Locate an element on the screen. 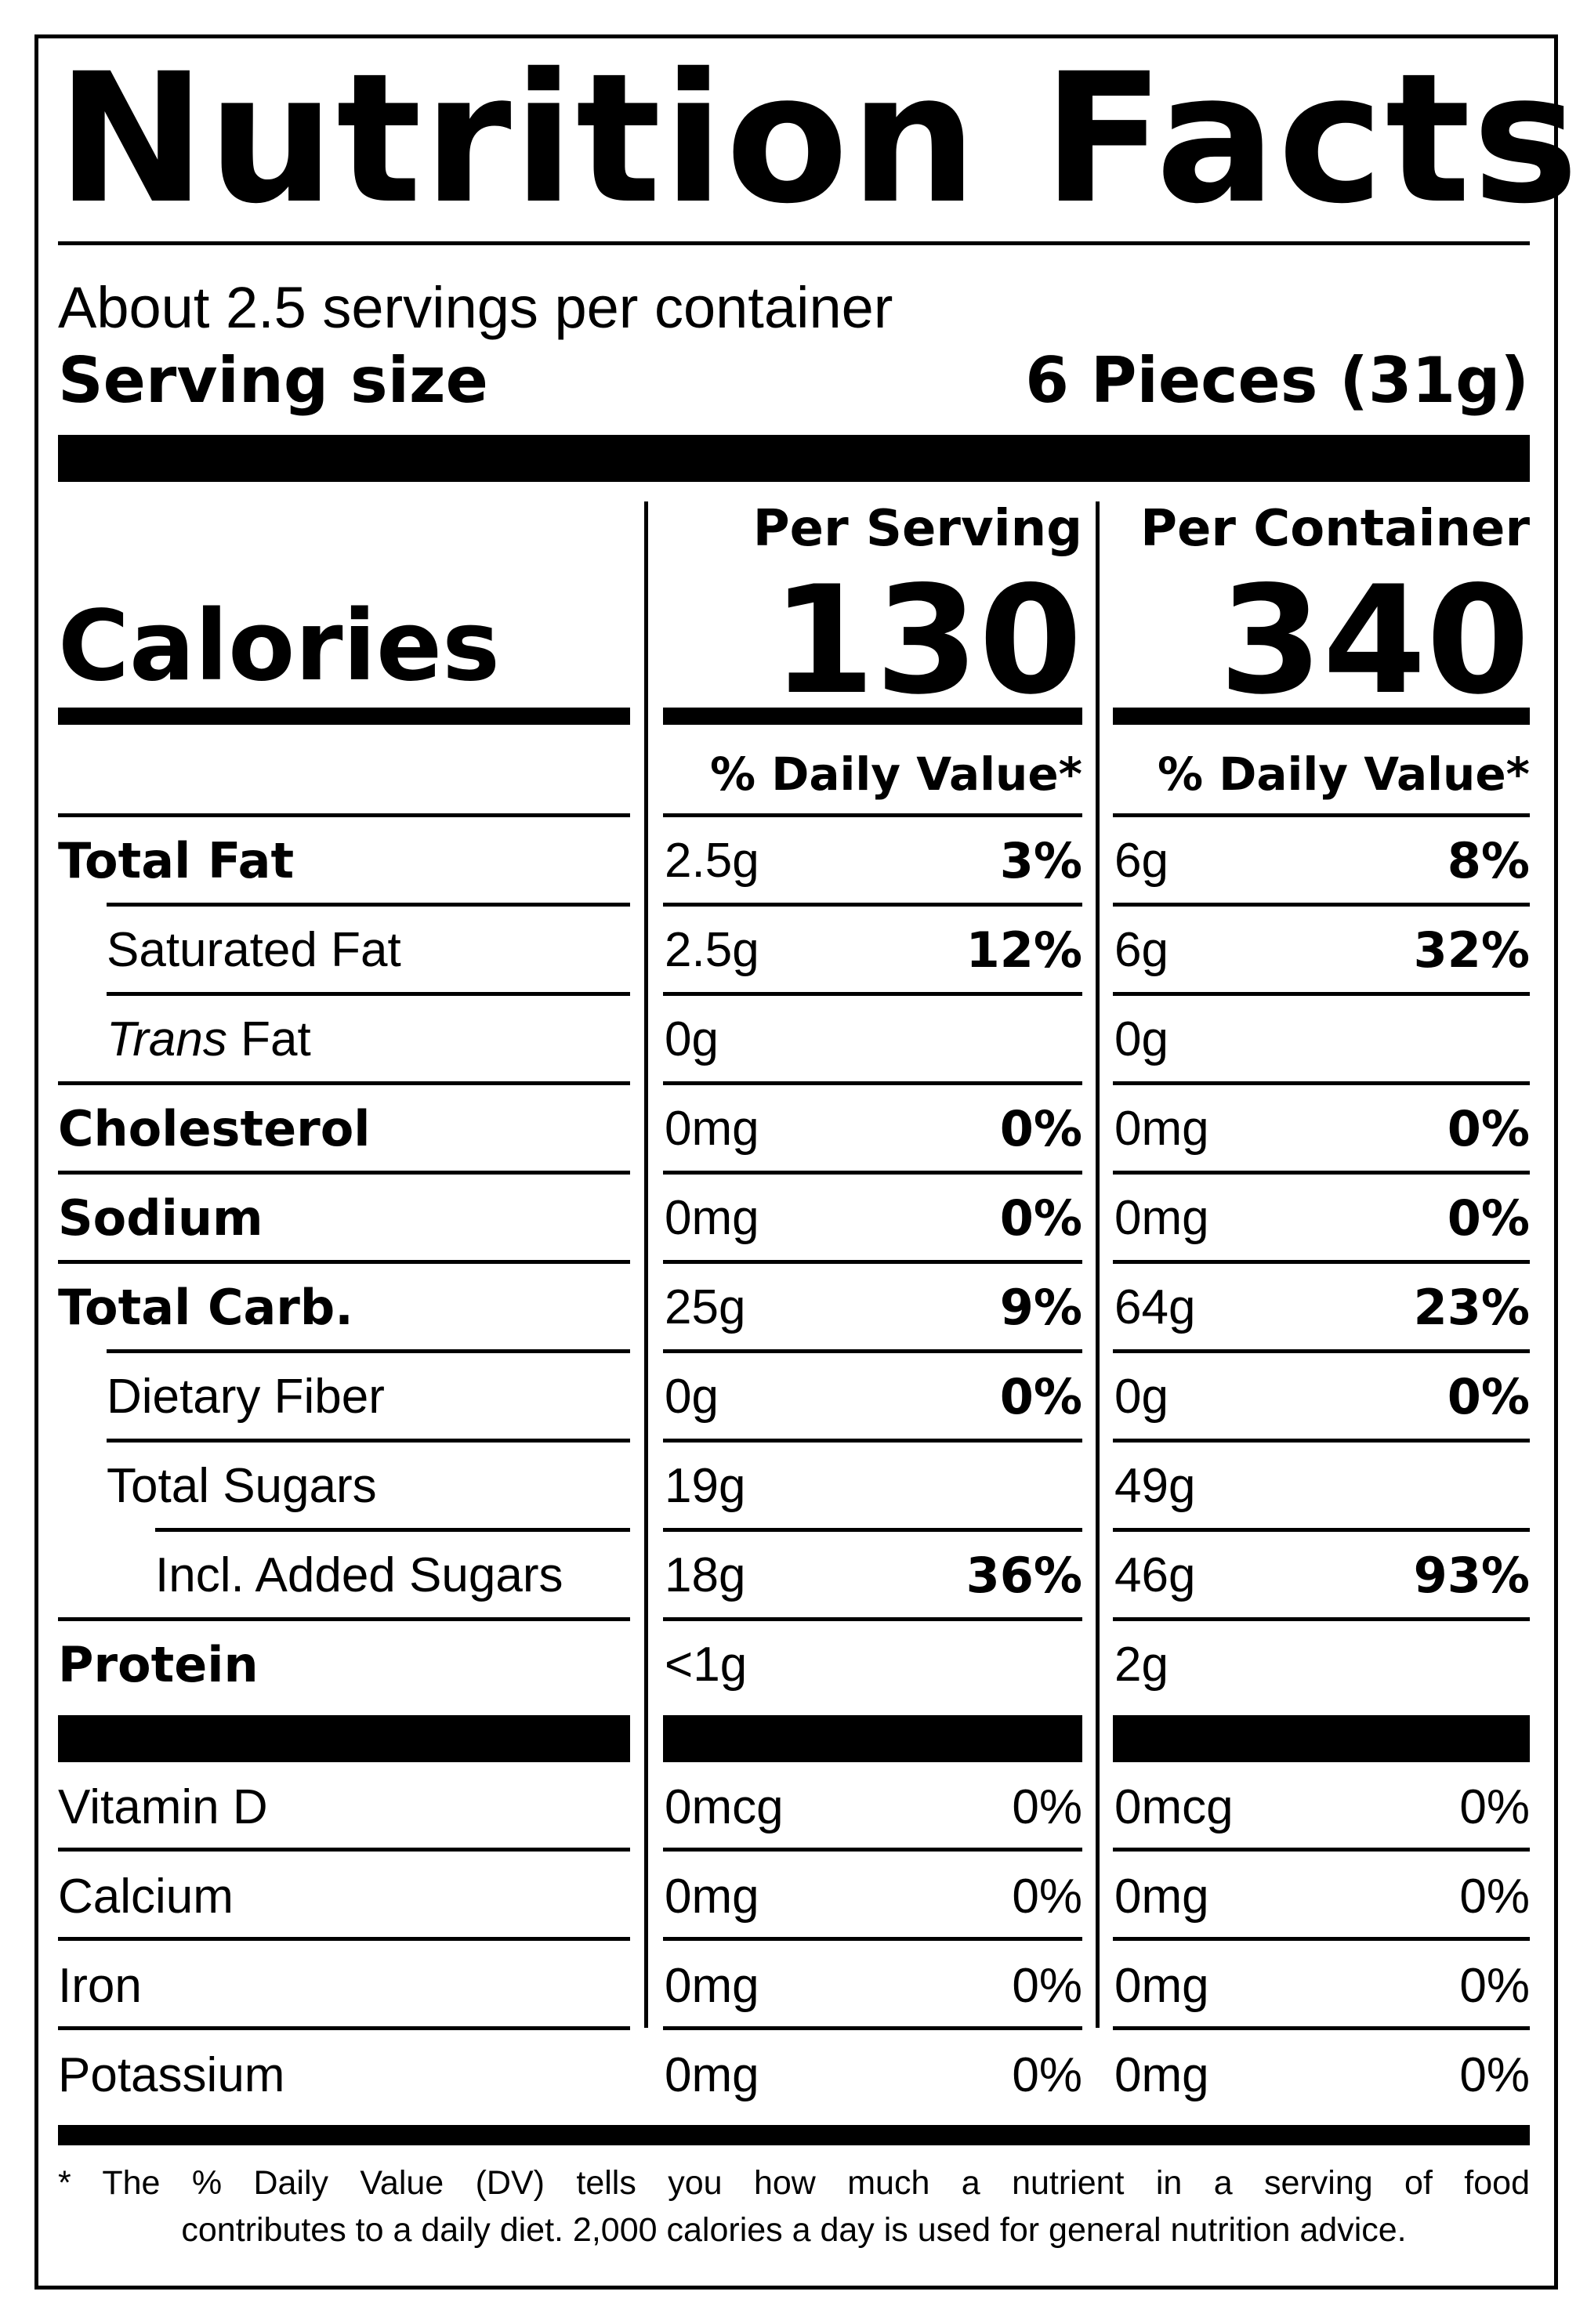 The width and height of the screenshot is (1587, 2324). vitamin-label: Calcium is located at coordinates (146, 1897).